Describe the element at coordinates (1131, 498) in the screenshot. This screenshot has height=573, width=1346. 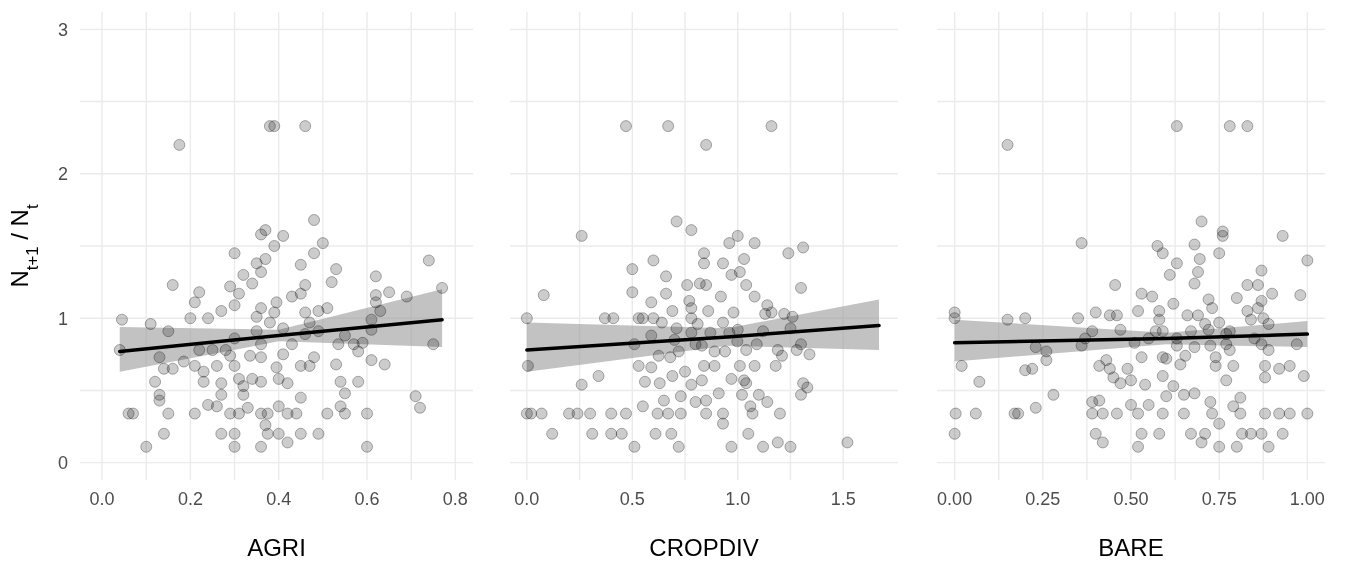
I see `x-tick-label: 0.50` at that location.